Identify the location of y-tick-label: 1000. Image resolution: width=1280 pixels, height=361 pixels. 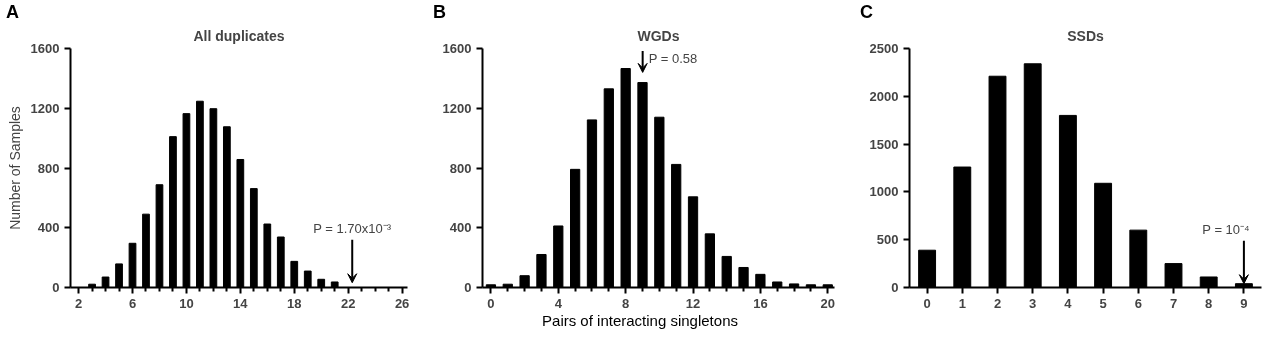
(884, 192).